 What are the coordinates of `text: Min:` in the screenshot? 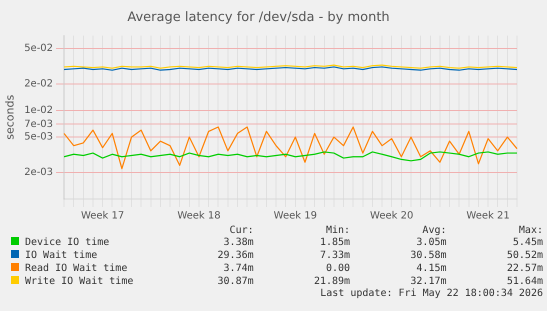 It's located at (338, 230).